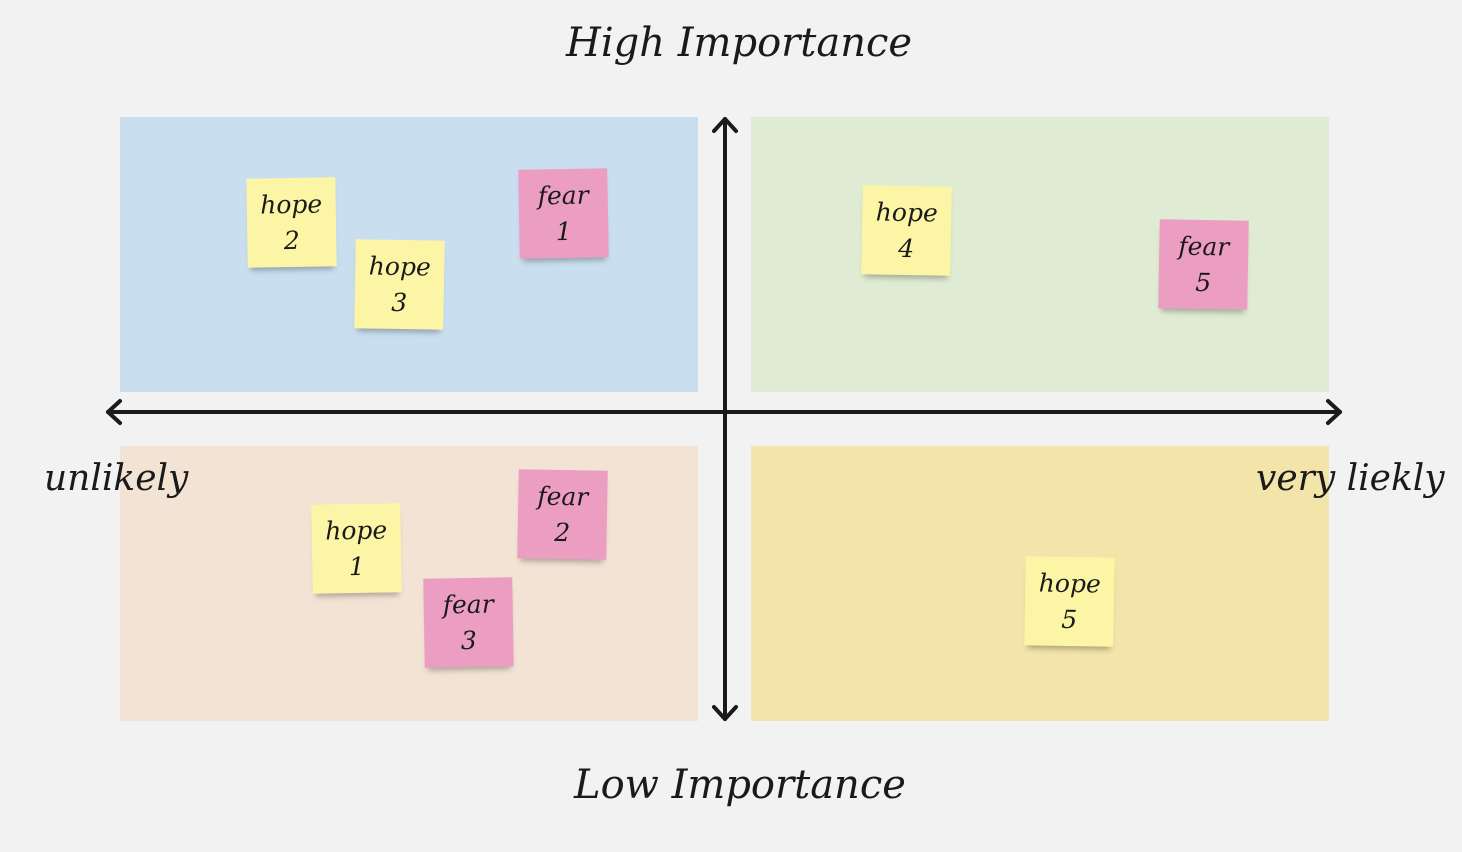 The image size is (1462, 852). I want to click on sticky-note: hope 4, so click(906, 230).